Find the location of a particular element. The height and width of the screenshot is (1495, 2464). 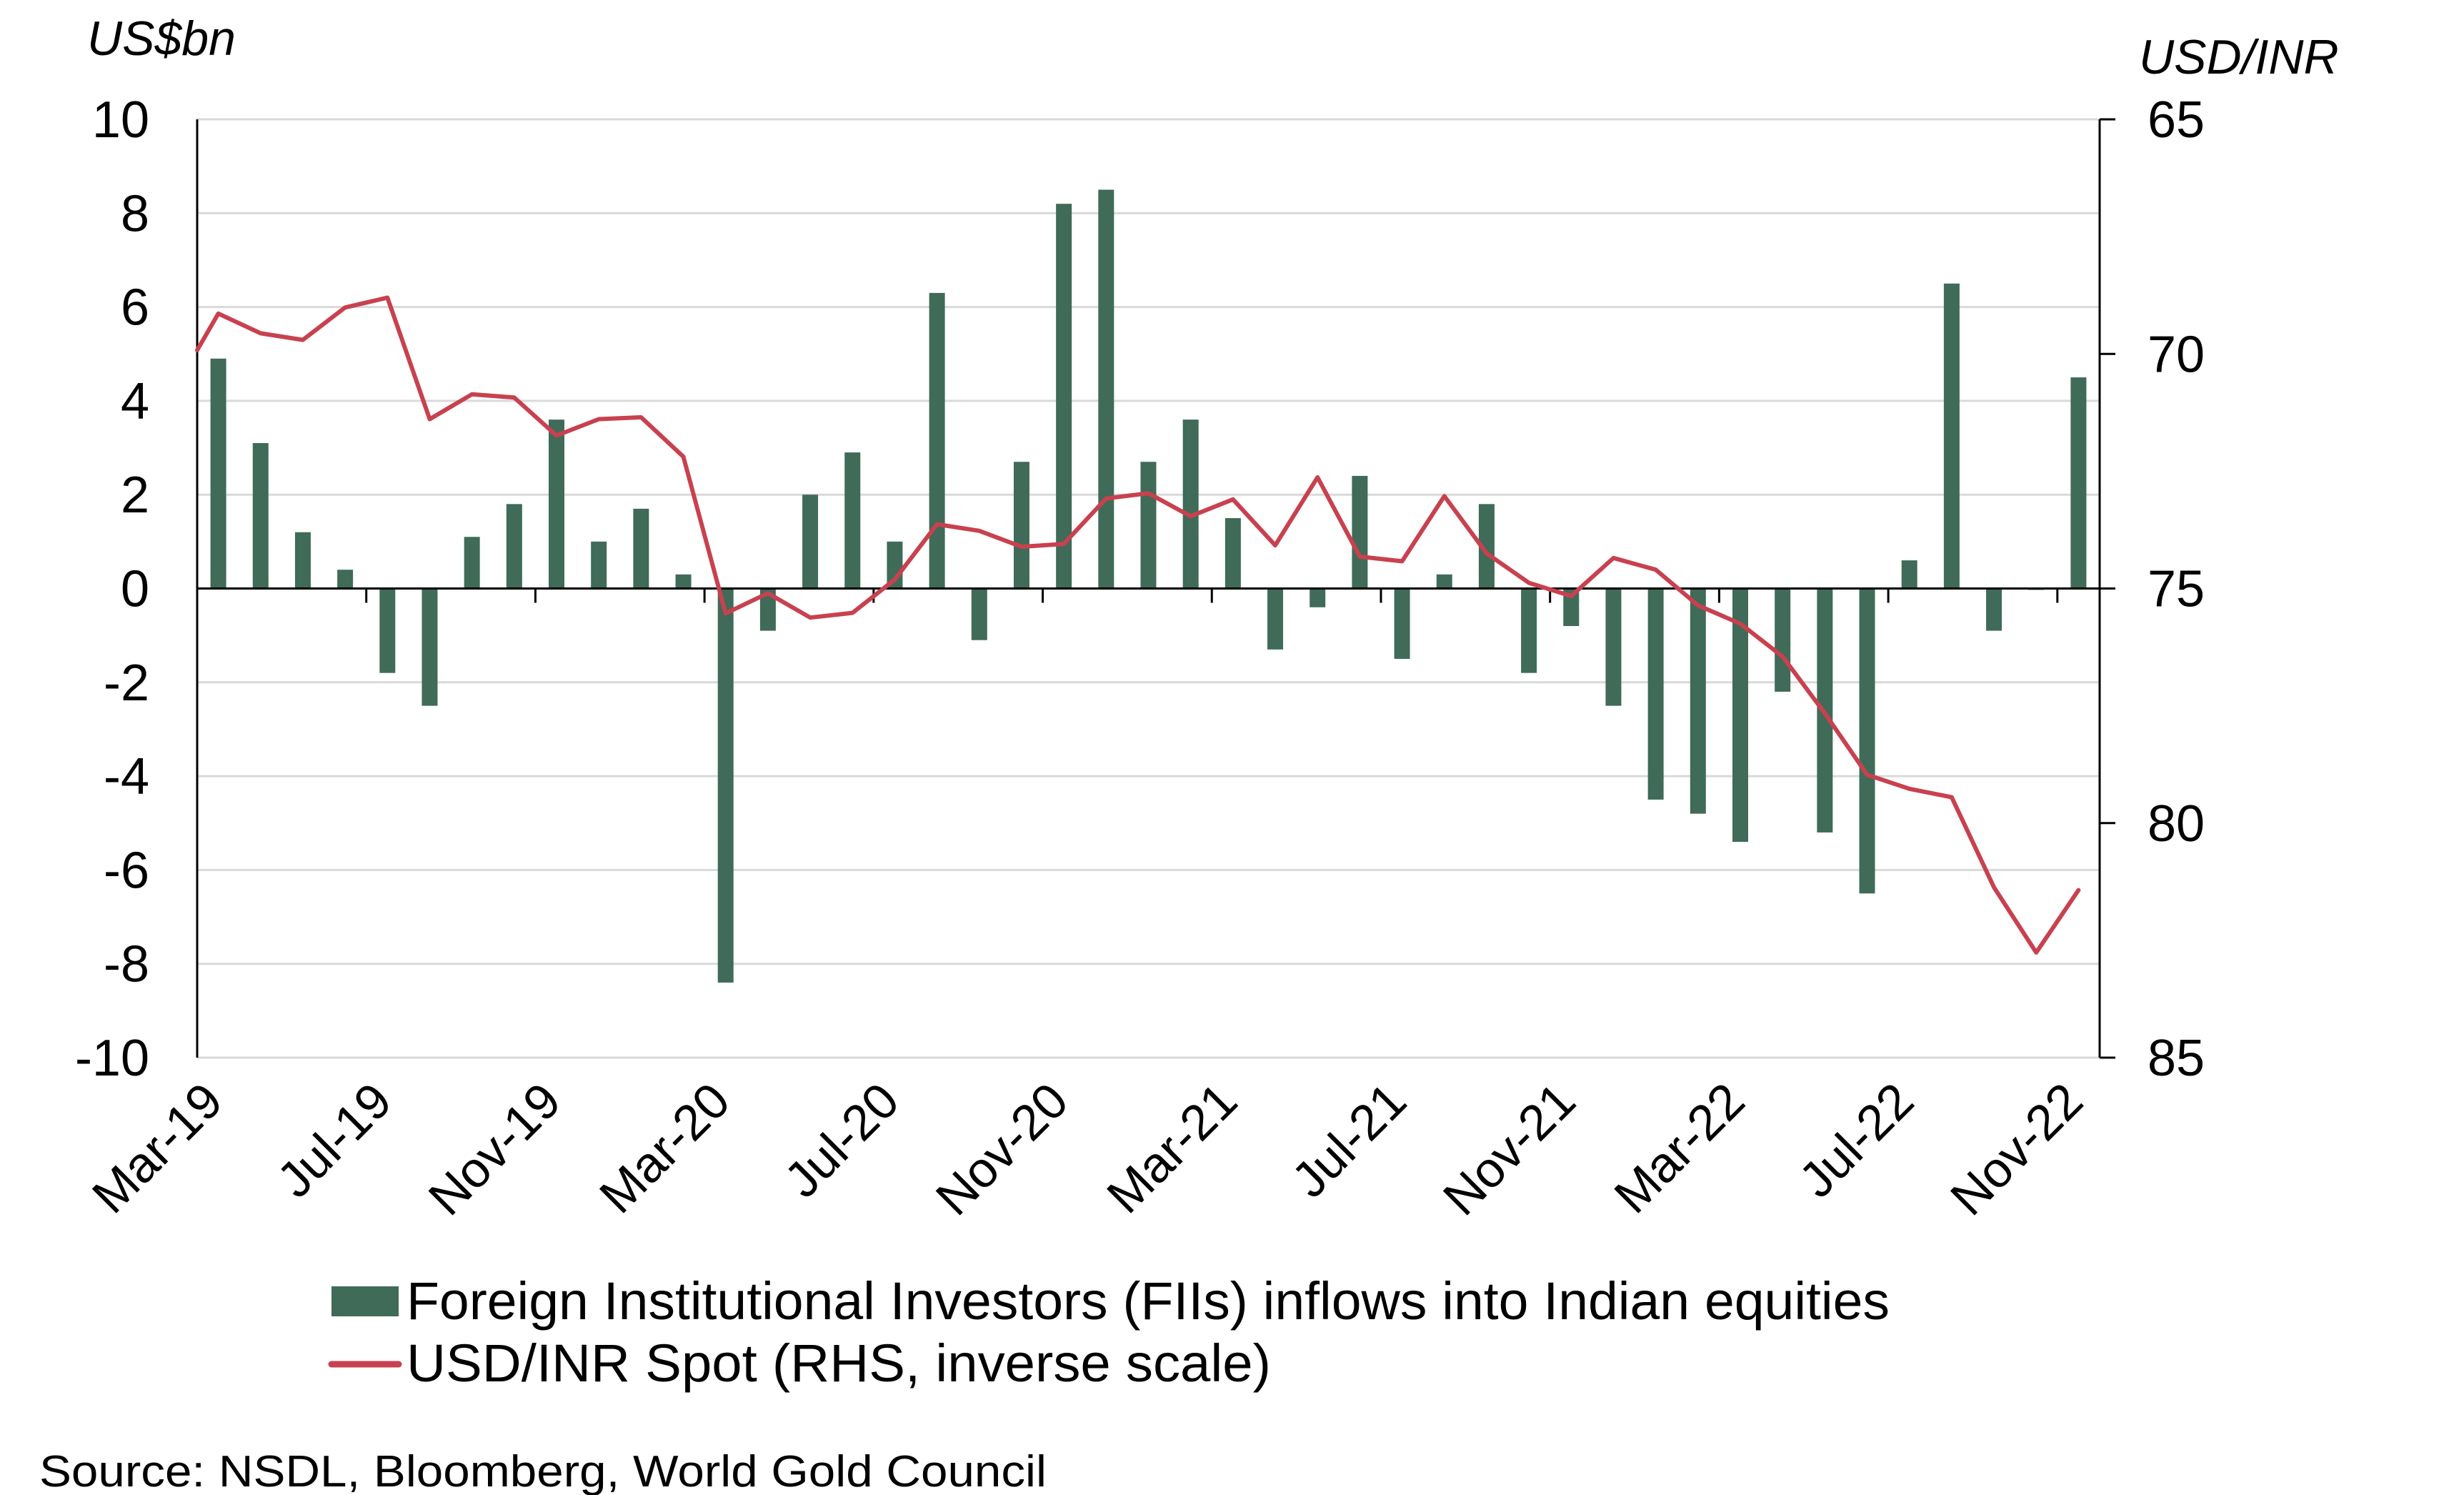

right-axis-tick-label: 85 is located at coordinates (2176, 1058).